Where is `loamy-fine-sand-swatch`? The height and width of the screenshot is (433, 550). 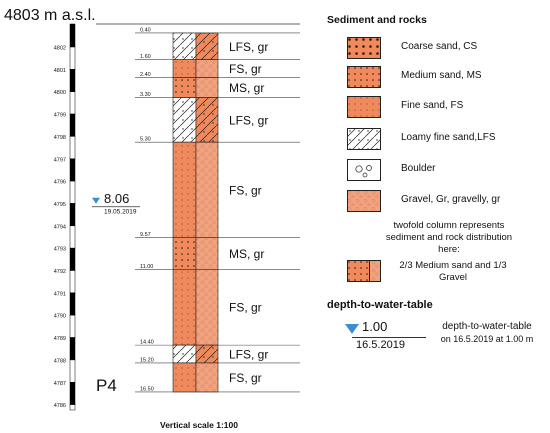 loamy-fine-sand-swatch is located at coordinates (364, 139).